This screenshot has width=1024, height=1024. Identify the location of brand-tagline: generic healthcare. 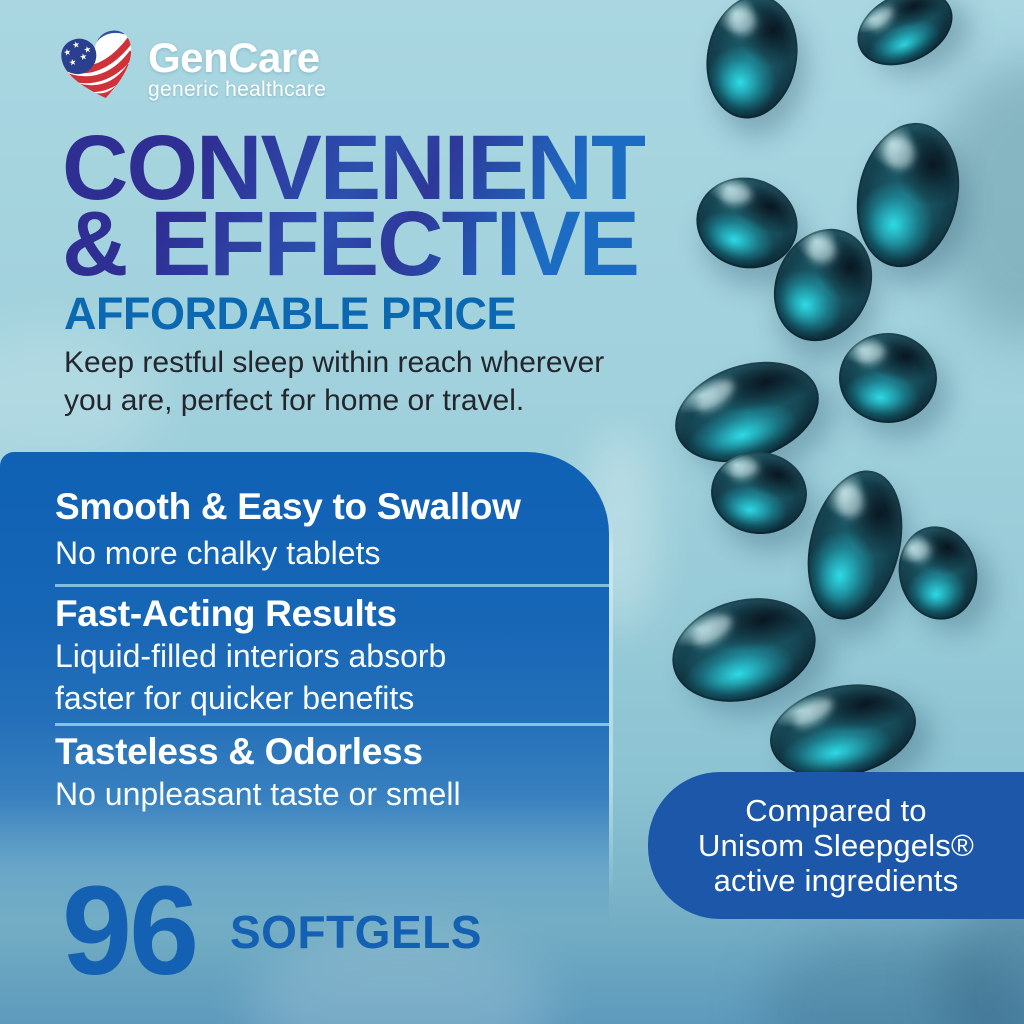
(237, 89).